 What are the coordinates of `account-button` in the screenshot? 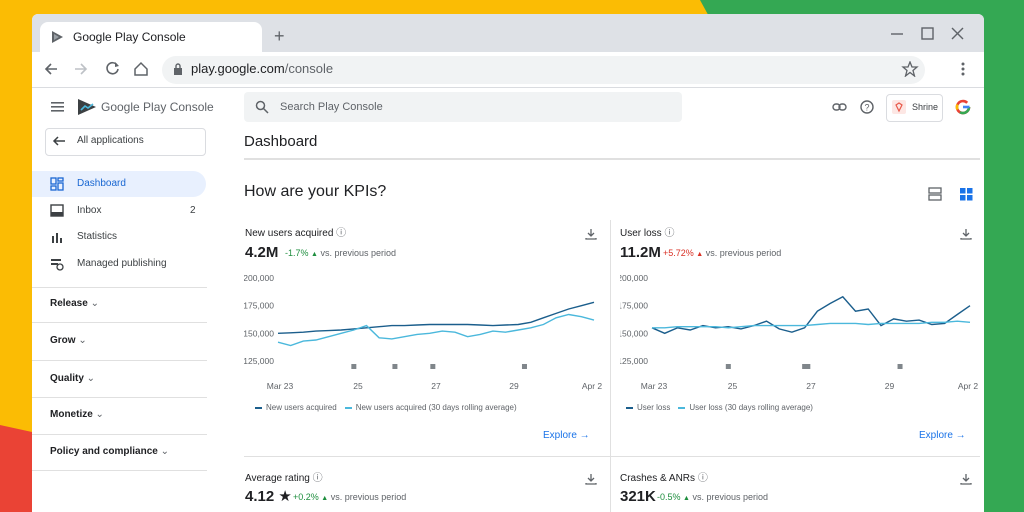 It's located at (914, 108).